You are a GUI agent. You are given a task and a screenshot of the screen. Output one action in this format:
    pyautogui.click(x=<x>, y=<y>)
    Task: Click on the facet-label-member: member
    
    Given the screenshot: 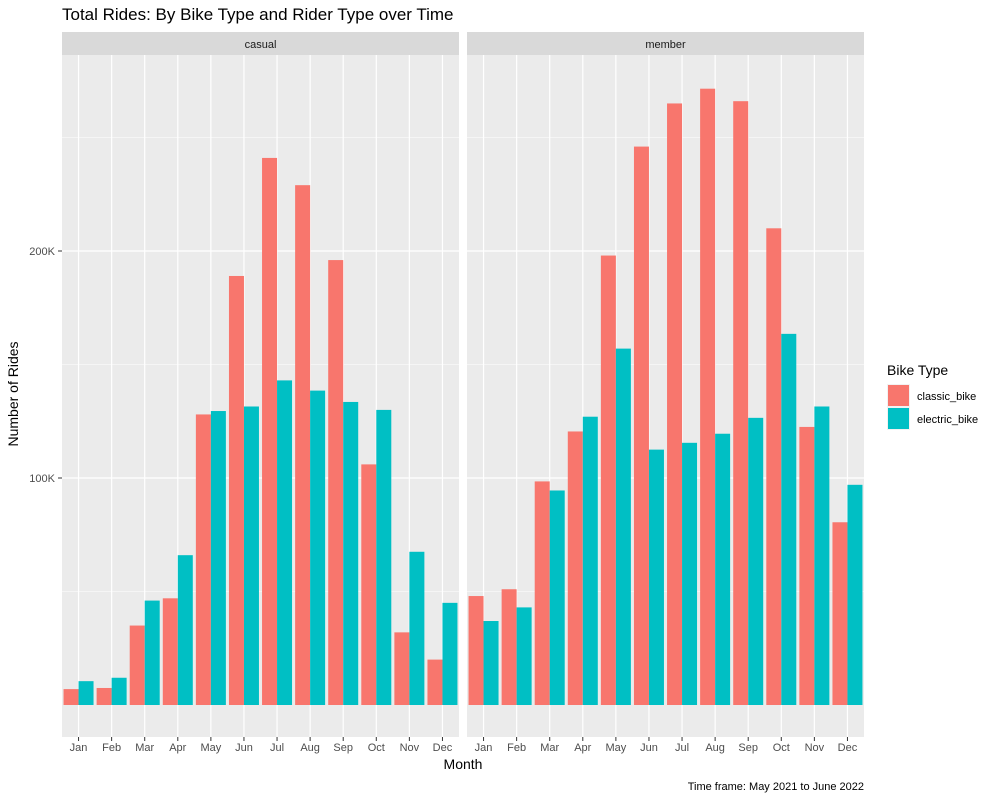 What is the action you would take?
    pyautogui.click(x=665, y=45)
    